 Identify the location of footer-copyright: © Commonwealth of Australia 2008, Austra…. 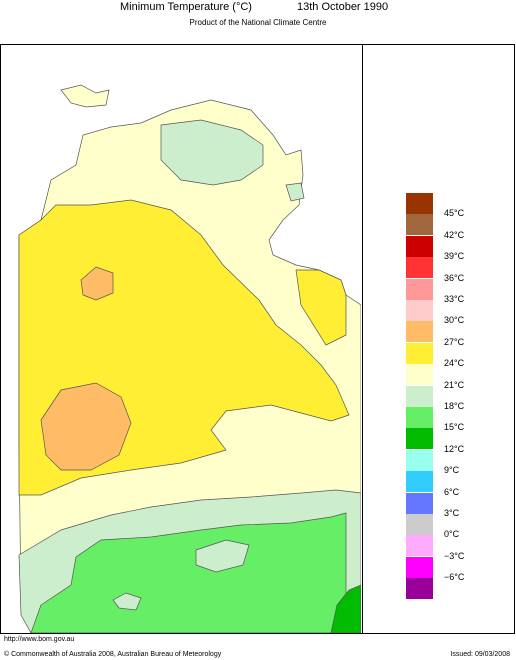
(113, 654).